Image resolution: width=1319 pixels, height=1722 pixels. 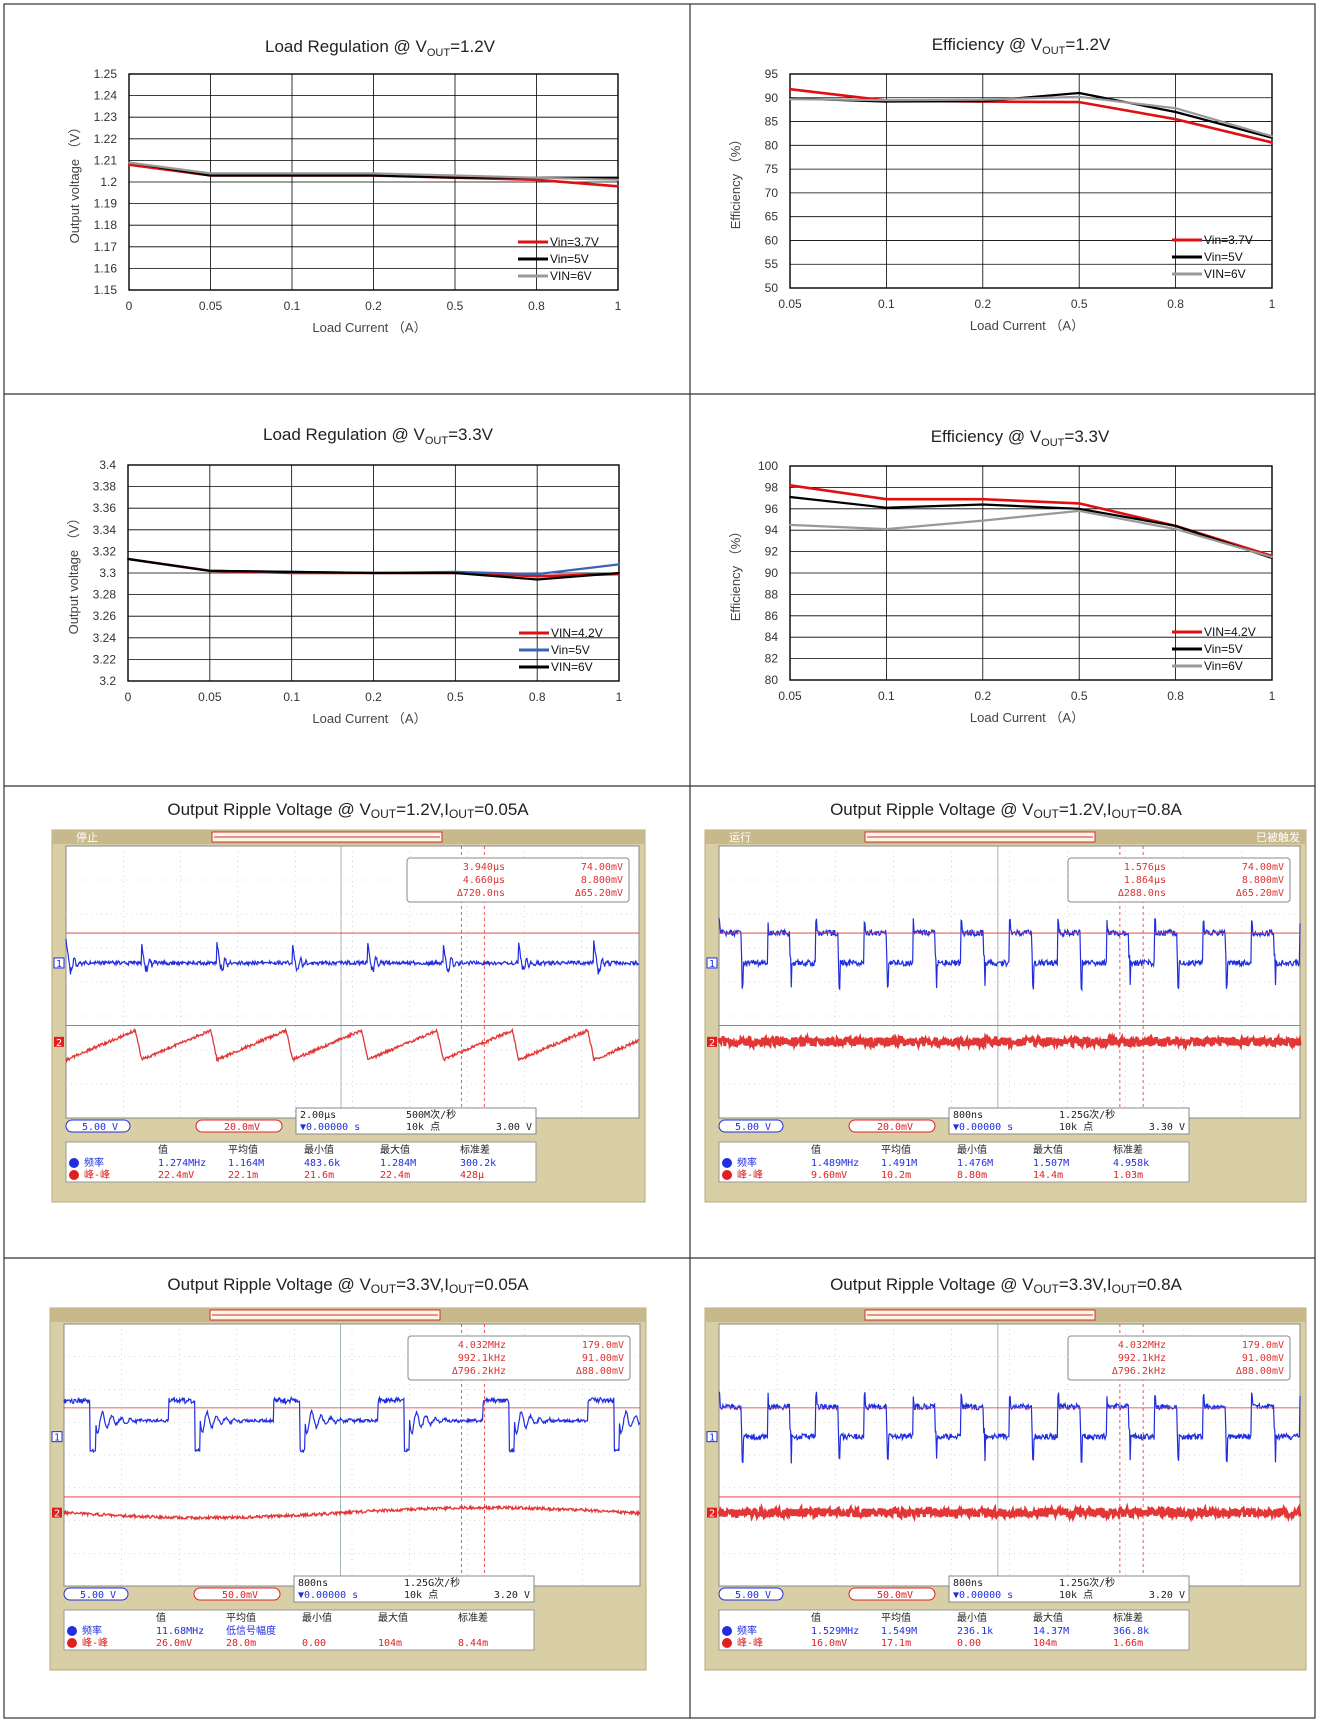 I want to click on scope-state: 停止, so click(x=87, y=837).